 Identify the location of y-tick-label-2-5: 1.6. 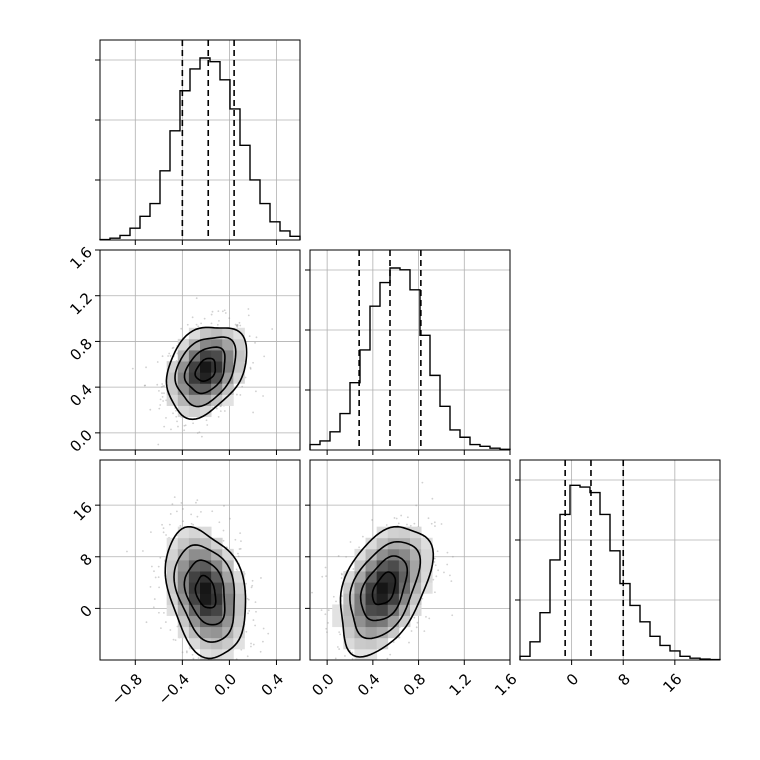
(81, 258).